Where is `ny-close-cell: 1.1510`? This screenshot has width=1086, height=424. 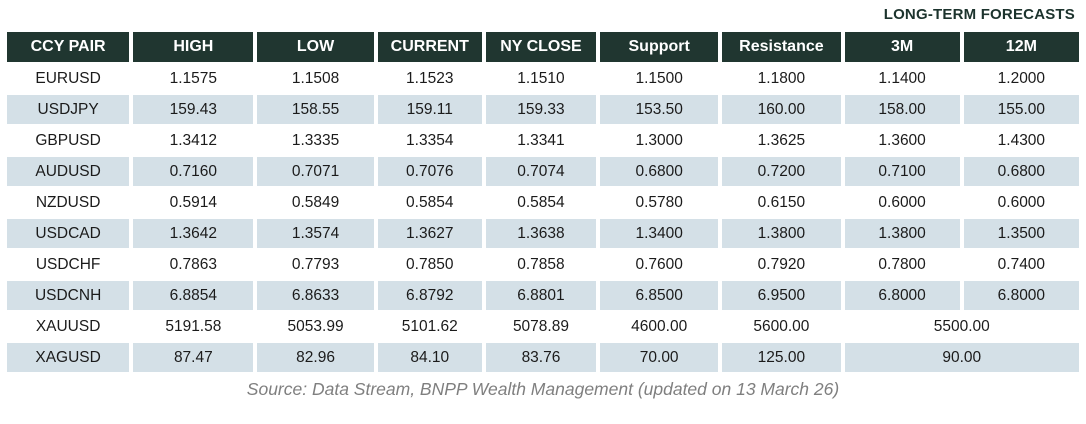
ny-close-cell: 1.1510 is located at coordinates (541, 78).